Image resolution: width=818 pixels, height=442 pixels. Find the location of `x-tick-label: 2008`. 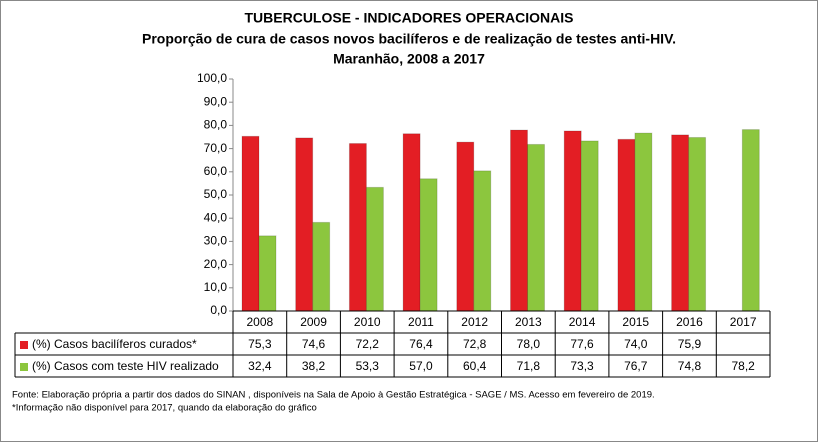

x-tick-label: 2008 is located at coordinates (259, 322).